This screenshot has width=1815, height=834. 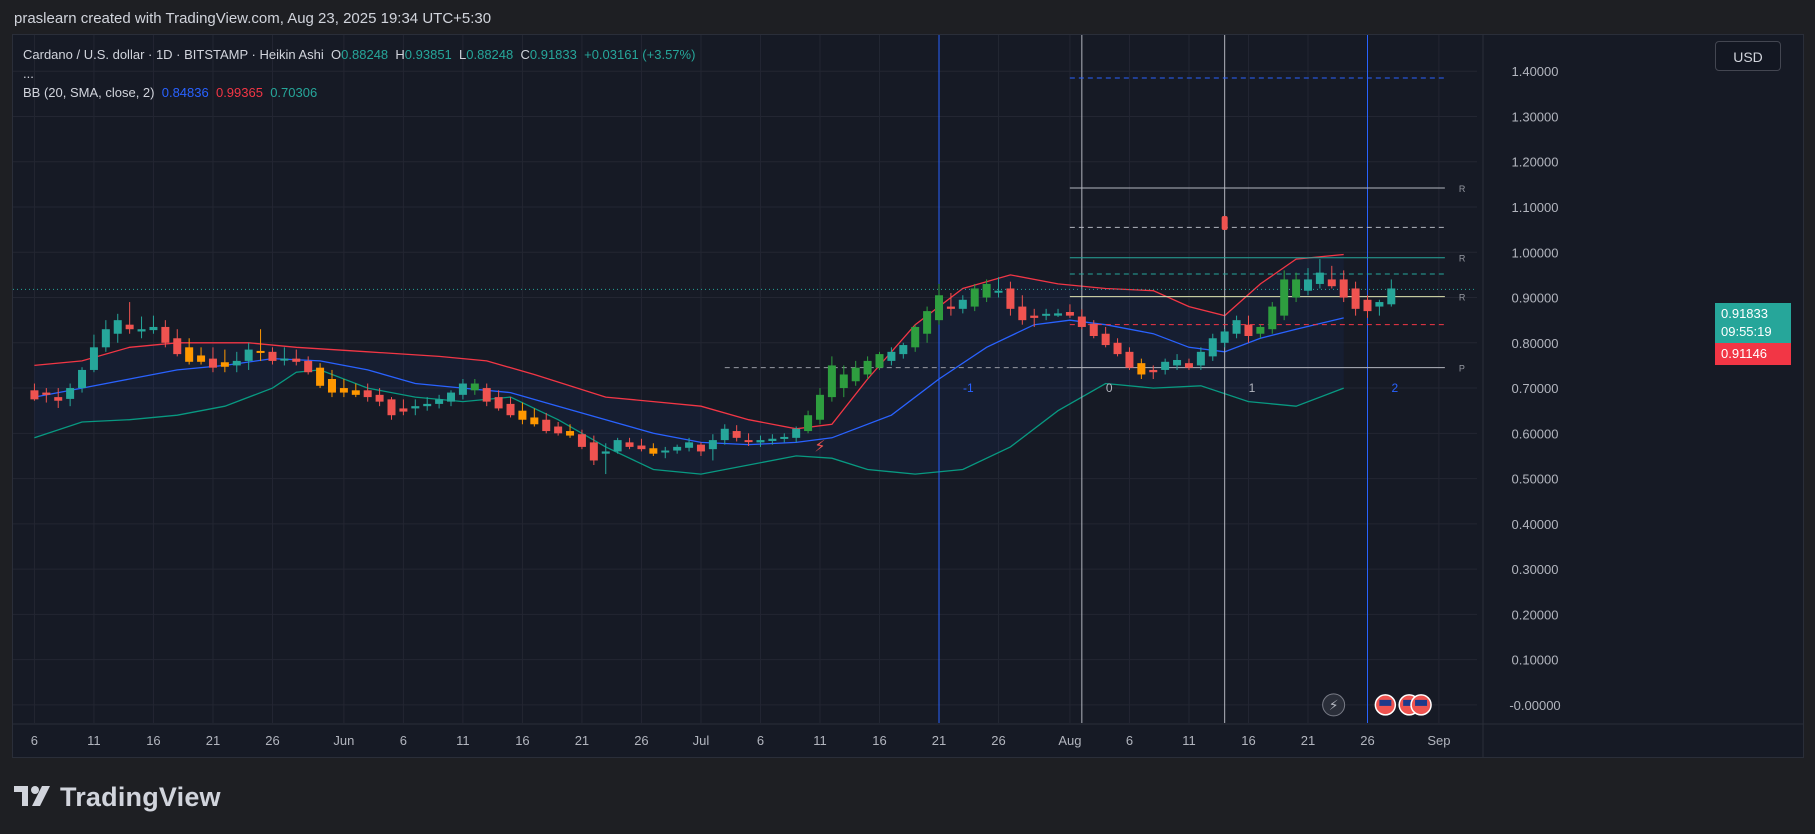 I want to click on economic-events: ⚡, so click(x=1377, y=705).